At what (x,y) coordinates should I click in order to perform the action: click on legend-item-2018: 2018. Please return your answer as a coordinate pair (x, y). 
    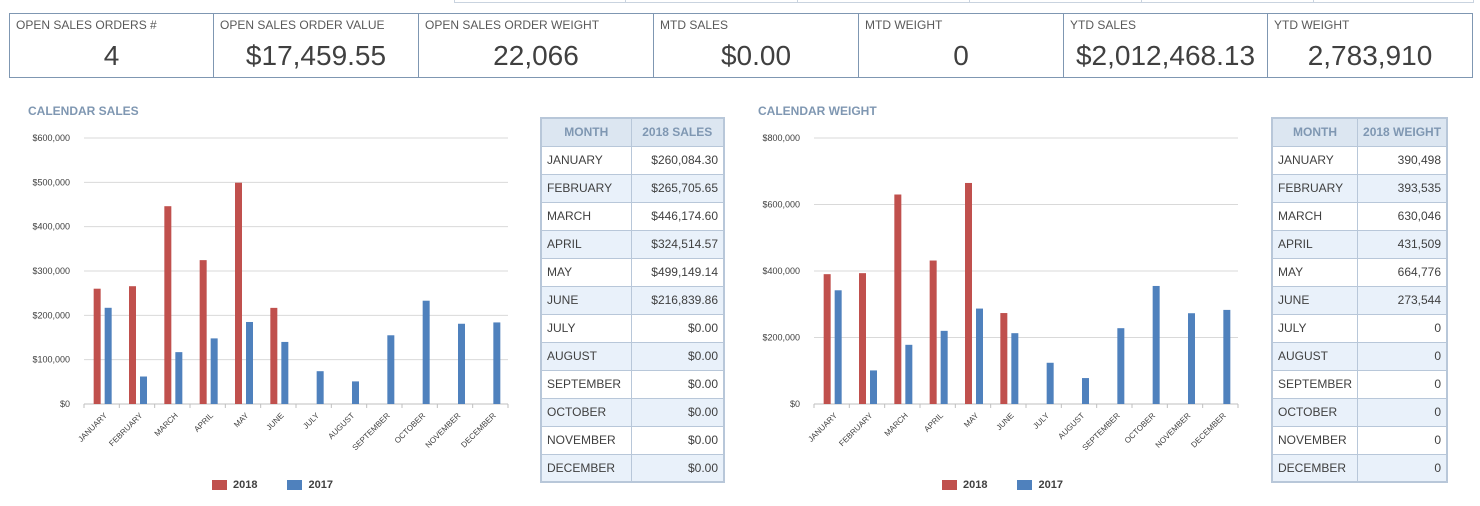
    Looking at the image, I should click on (964, 485).